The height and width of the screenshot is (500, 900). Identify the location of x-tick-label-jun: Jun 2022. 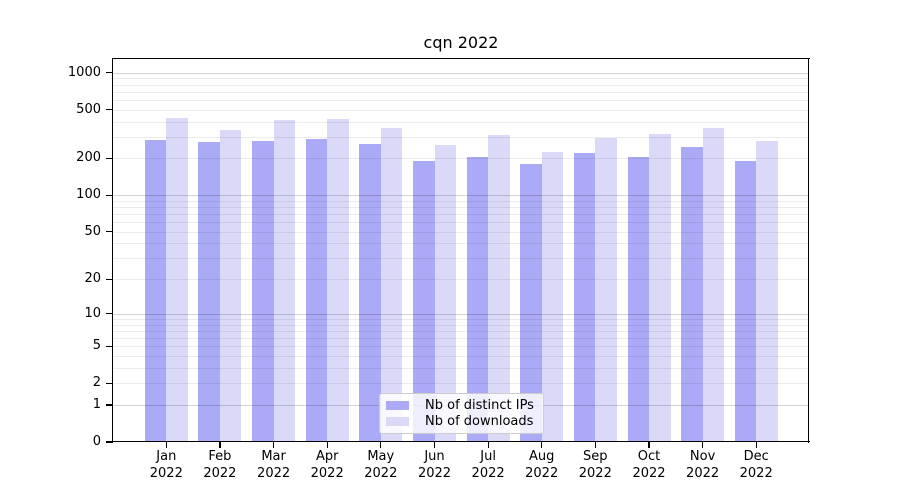
(434, 465).